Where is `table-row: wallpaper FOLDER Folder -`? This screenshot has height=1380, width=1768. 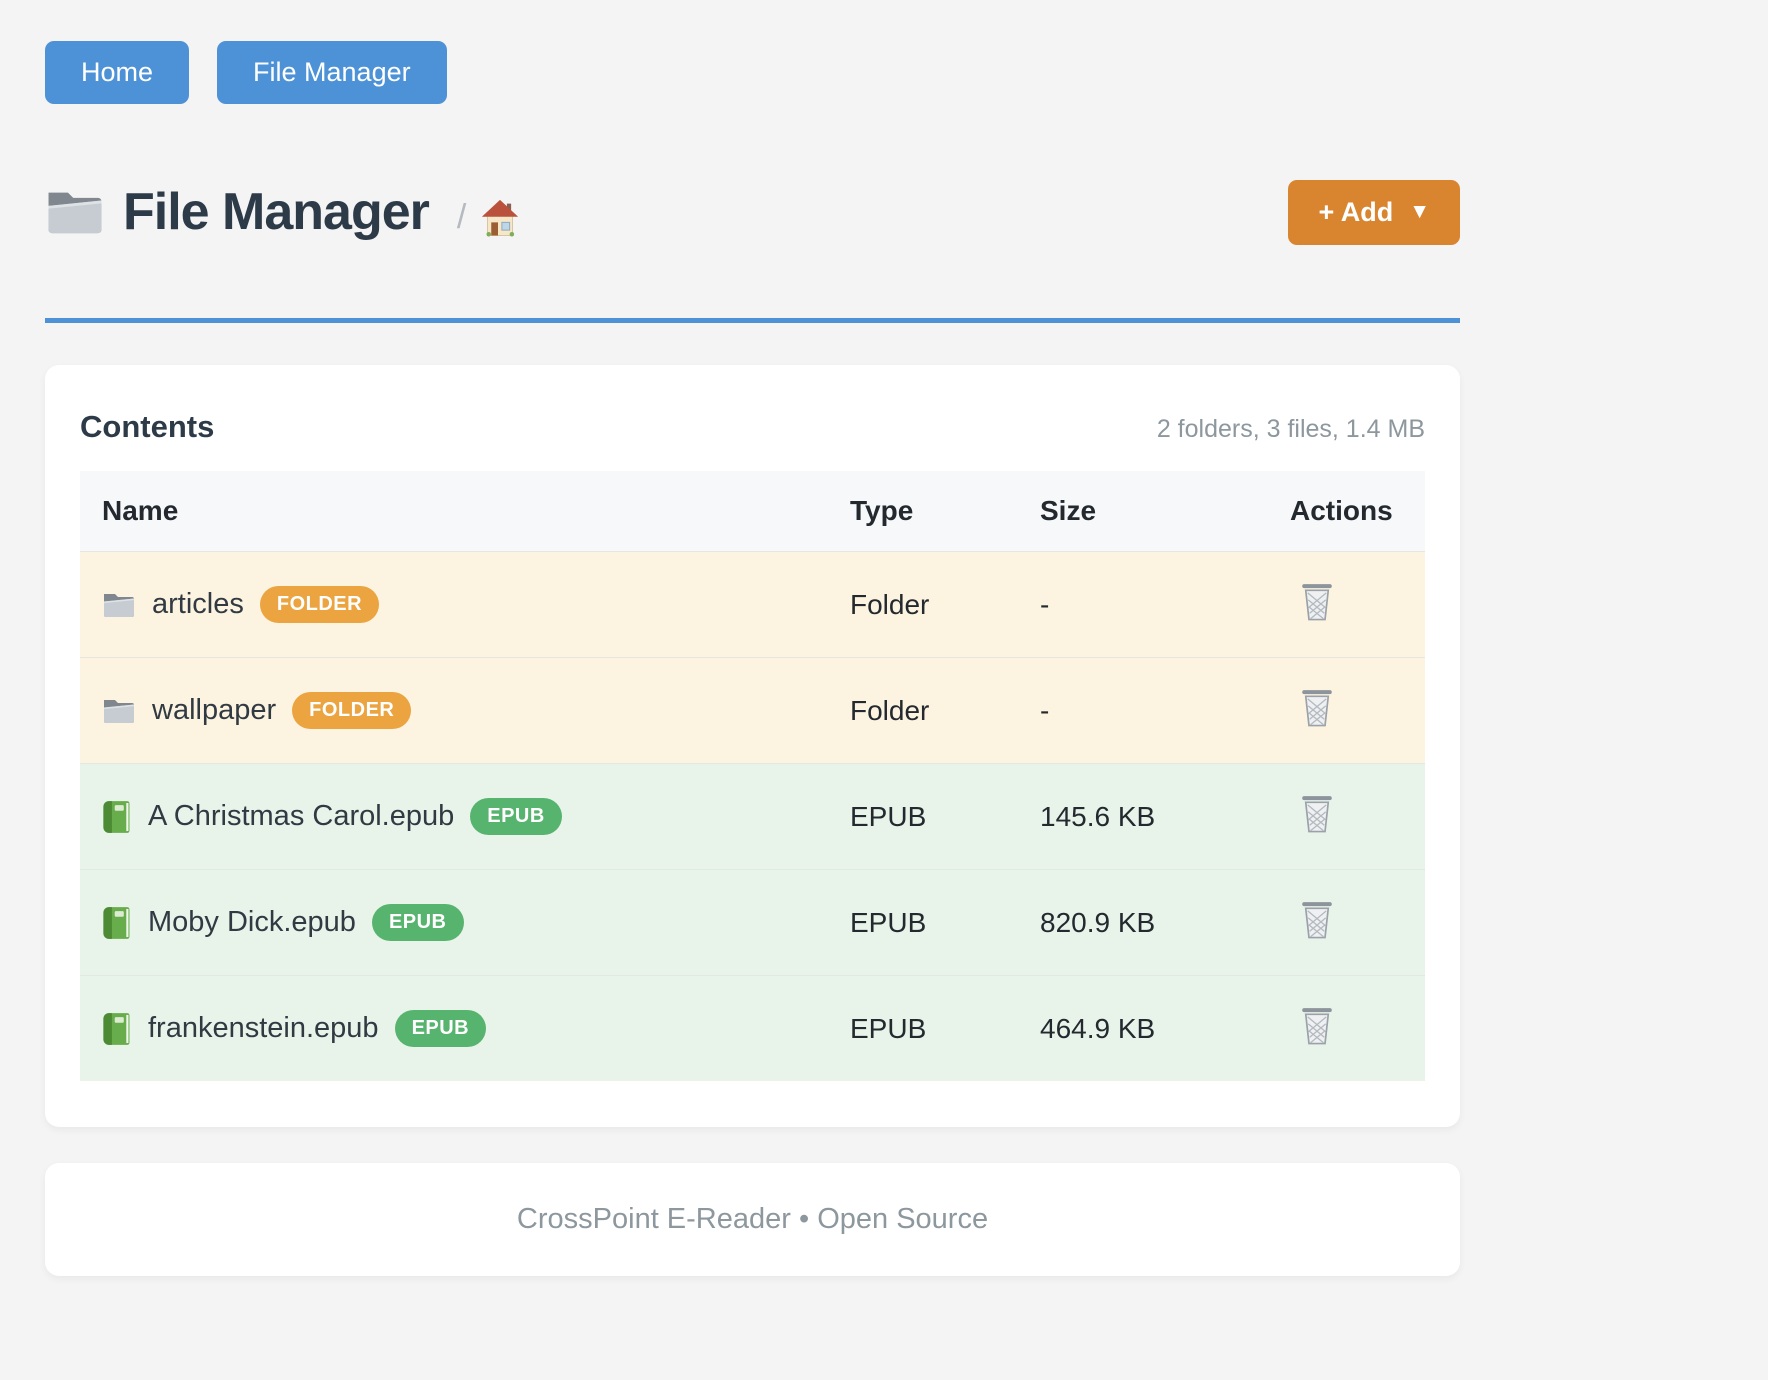 table-row: wallpaper FOLDER Folder - is located at coordinates (752, 710).